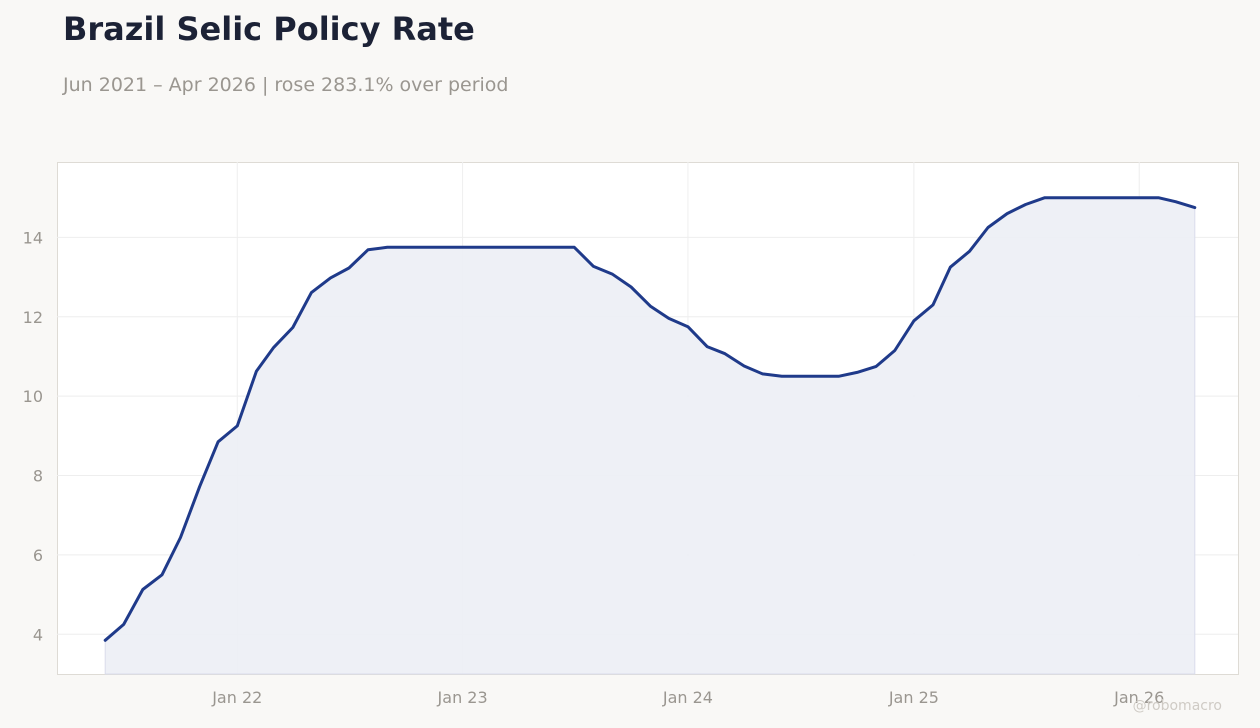  I want to click on x-axis-ticks: Jan 22 Jan 23 Jan 24 Jan 25 Jan 26, so click(687, 697).